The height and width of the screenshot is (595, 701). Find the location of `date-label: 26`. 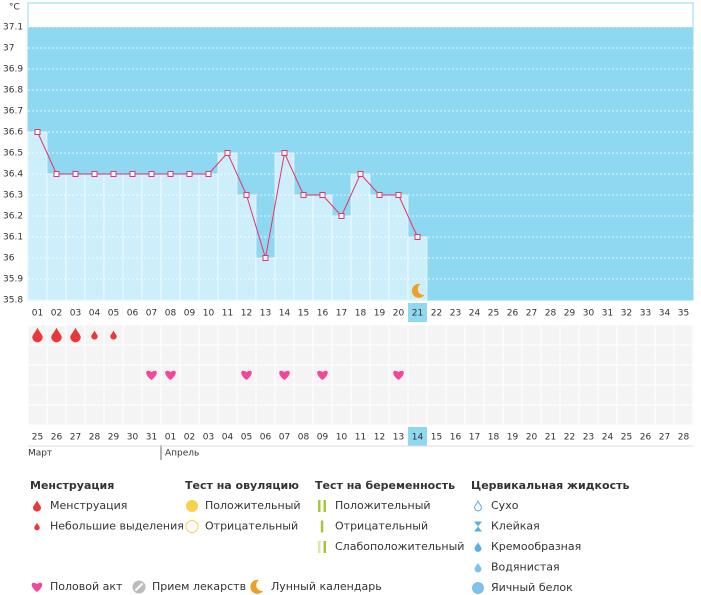

date-label: 26 is located at coordinates (646, 438).